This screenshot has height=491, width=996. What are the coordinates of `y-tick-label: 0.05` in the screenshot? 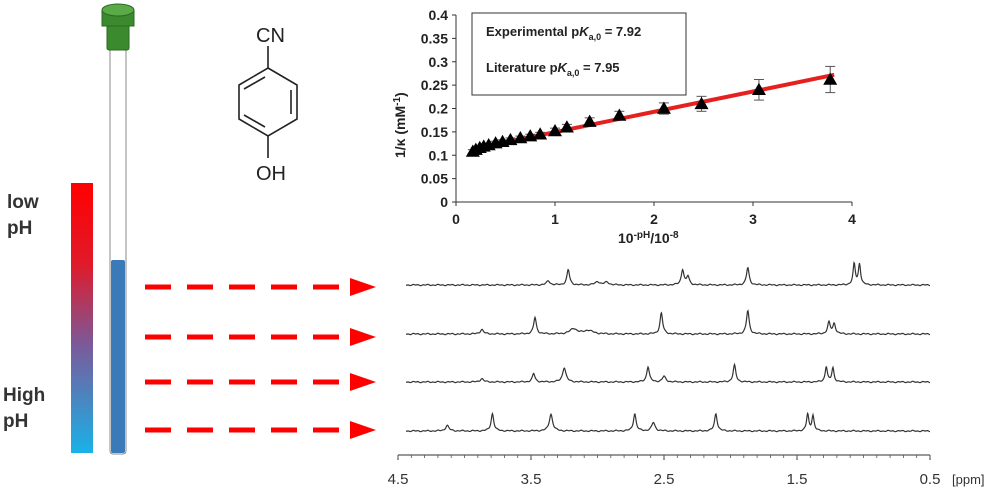 It's located at (434, 179).